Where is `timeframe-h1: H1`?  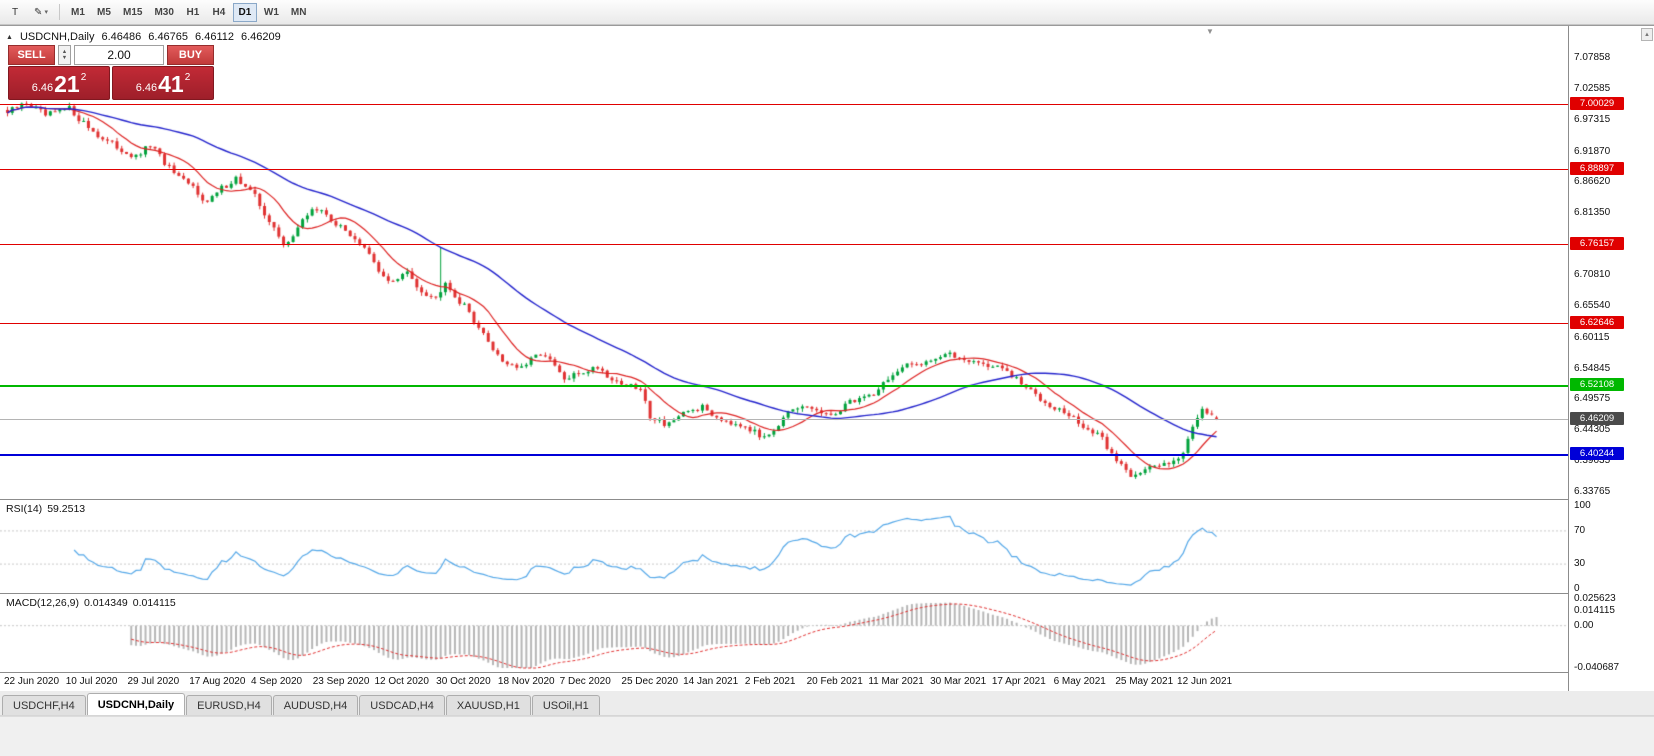 timeframe-h1: H1 is located at coordinates (193, 12).